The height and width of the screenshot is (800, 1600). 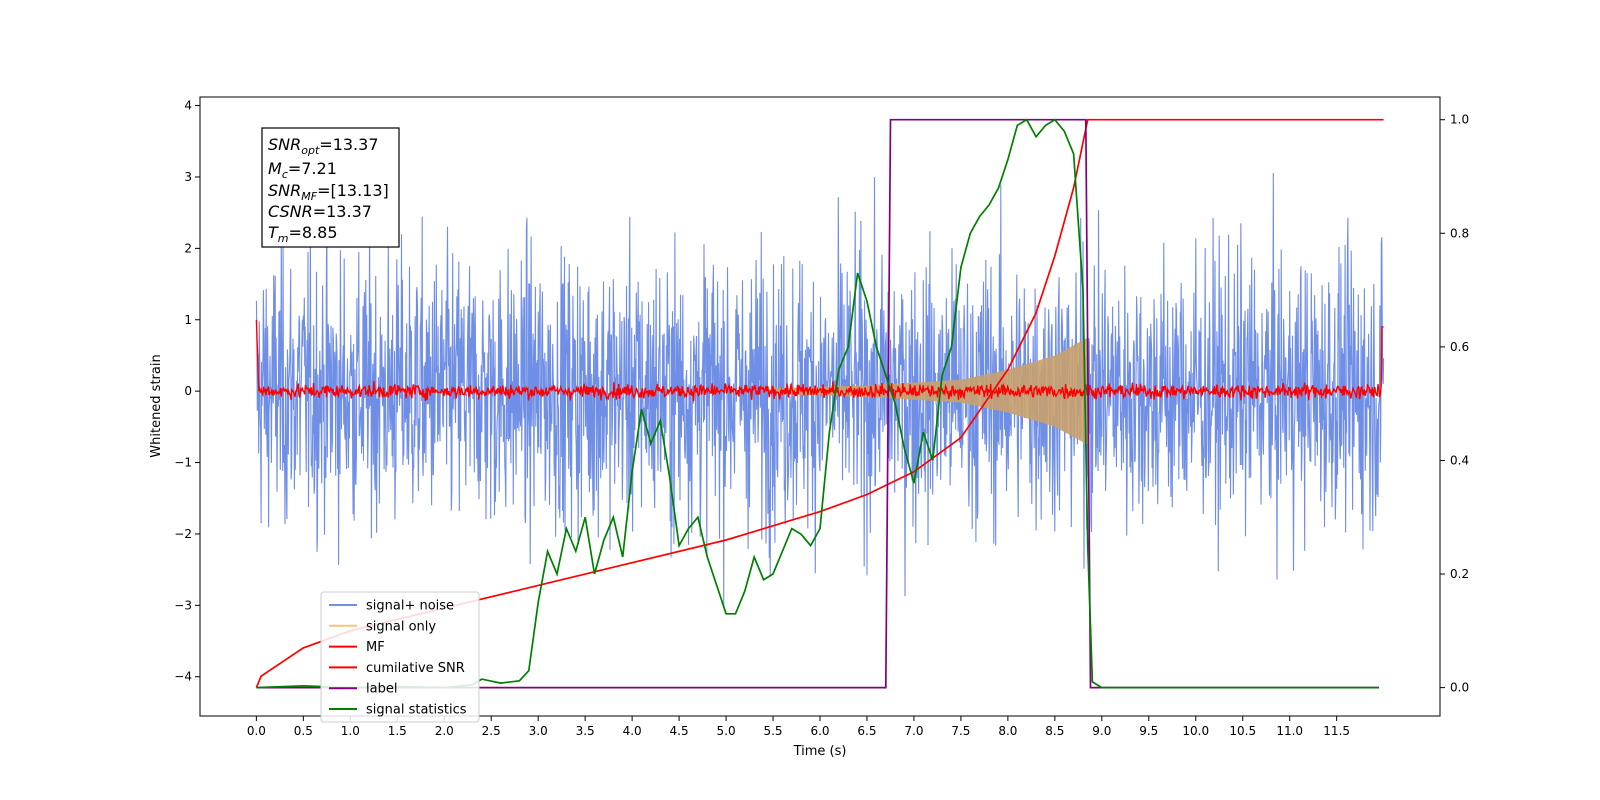 I want to click on x-tick-label: 7.5, so click(x=960, y=731).